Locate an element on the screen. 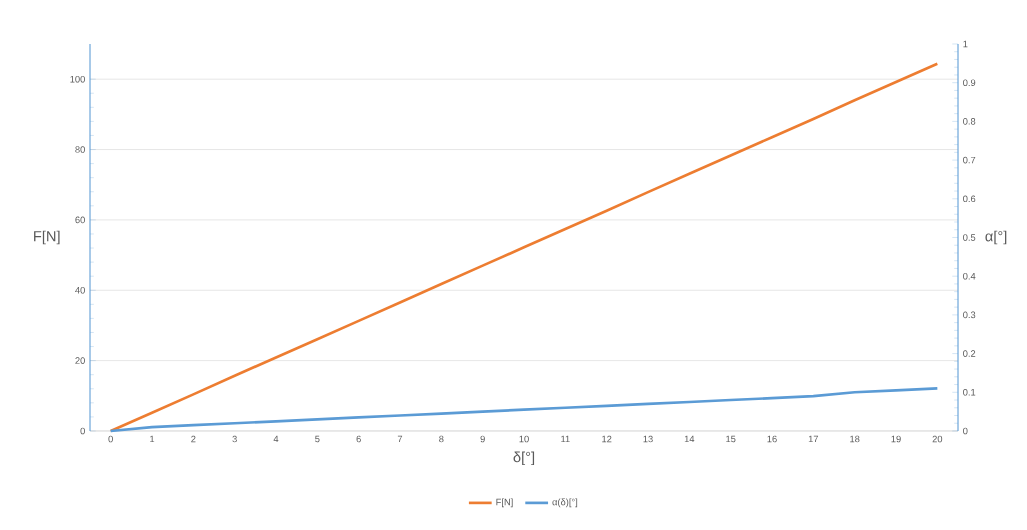 This screenshot has height=530, width=1027. y2-axis-title: α[°] is located at coordinates (996, 237).